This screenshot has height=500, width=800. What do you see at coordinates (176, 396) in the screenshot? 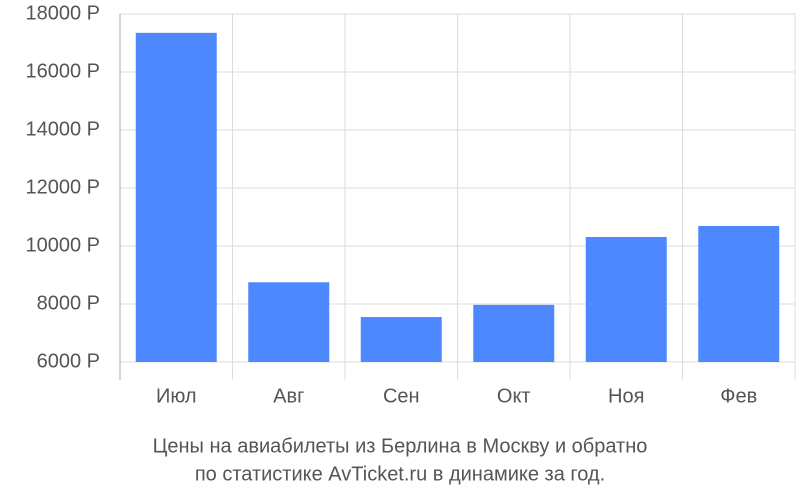
I see `x-tick-label: Июл` at bounding box center [176, 396].